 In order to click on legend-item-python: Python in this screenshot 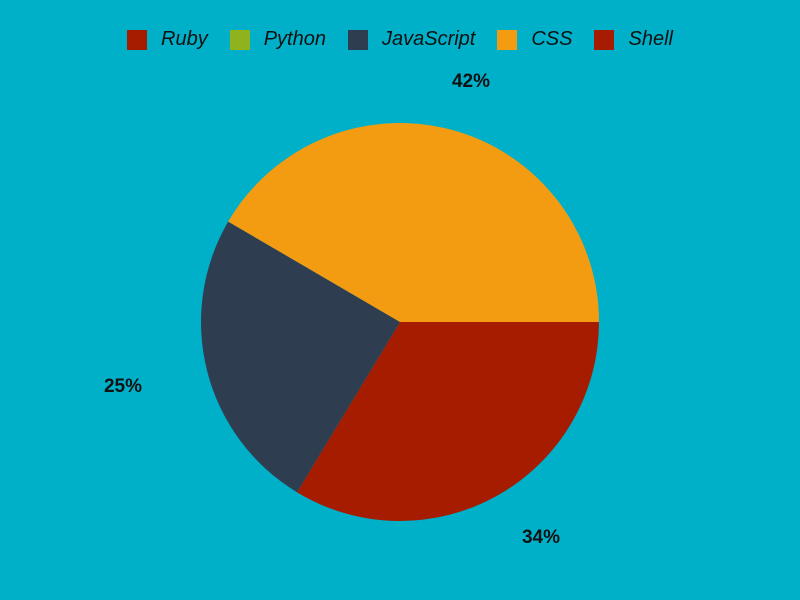, I will do `click(277, 39)`.